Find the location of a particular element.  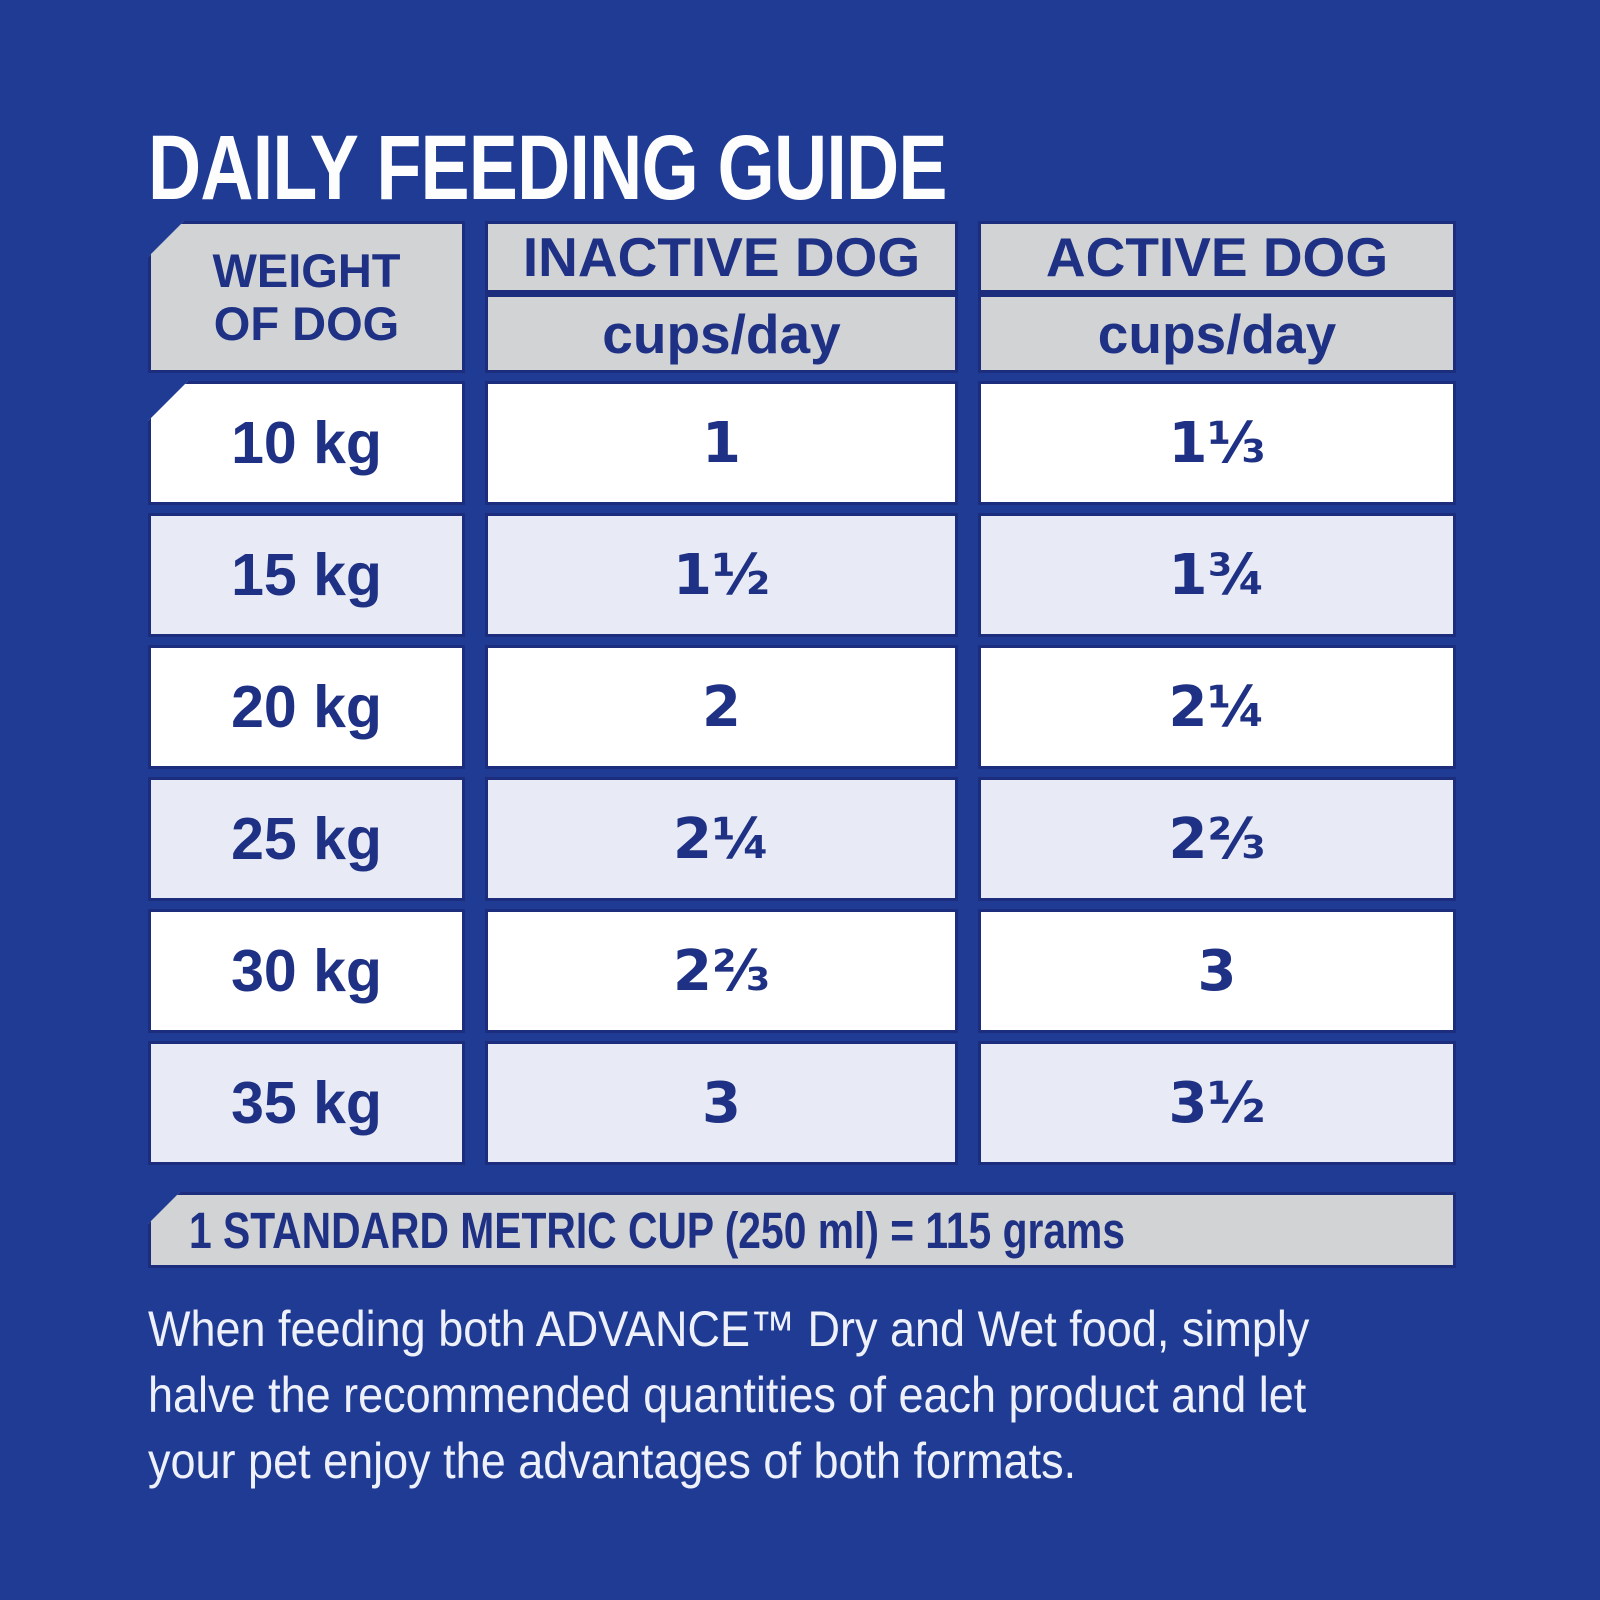

active-cell: 3½ is located at coordinates (1217, 1103).